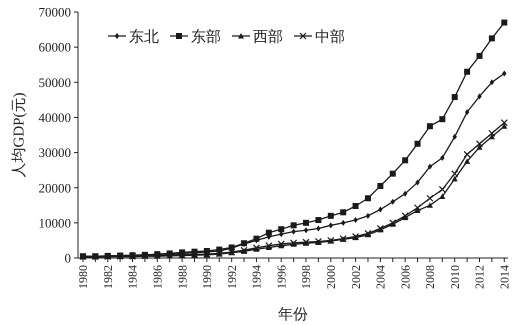 The width and height of the screenshot is (520, 325). I want to click on y-tick-label: 40000, so click(54, 117).